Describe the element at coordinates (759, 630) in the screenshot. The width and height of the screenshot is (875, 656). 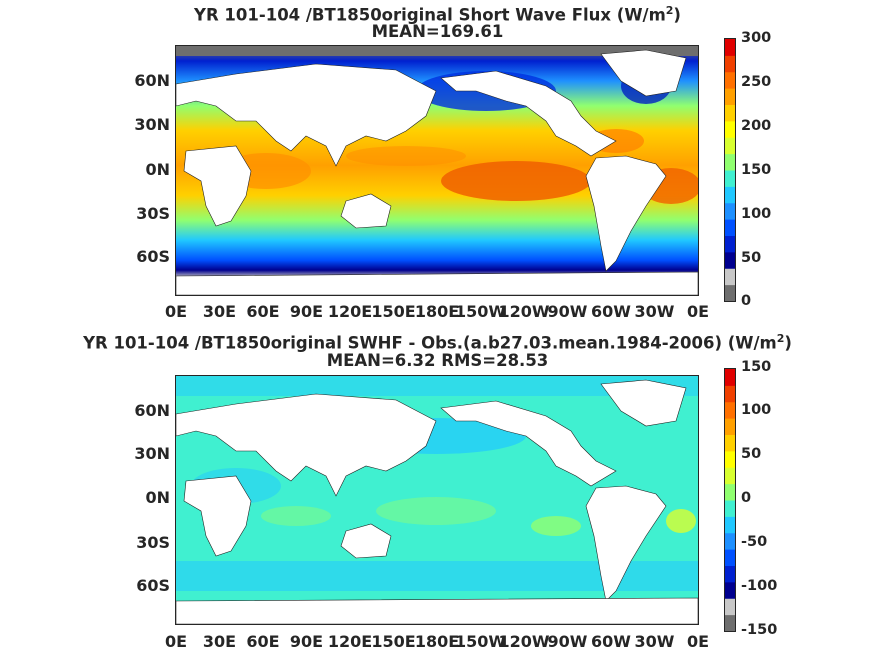
I see `bottom-colorbar-label-m150: -150` at that location.